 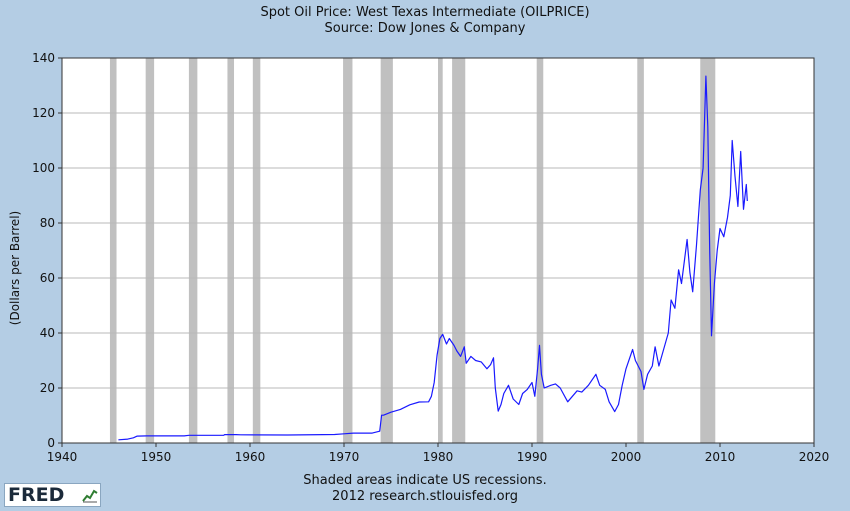 I want to click on y-axis-label: (Dollars per Barrel), so click(x=15, y=268).